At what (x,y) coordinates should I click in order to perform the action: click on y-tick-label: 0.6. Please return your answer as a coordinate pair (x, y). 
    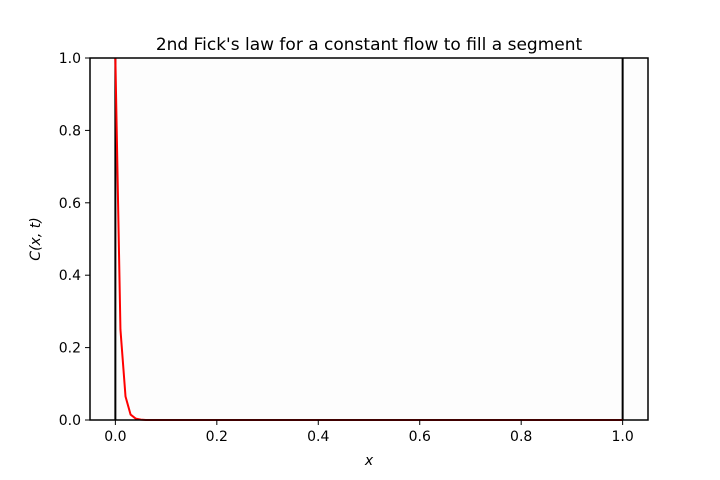
    Looking at the image, I should click on (70, 204).